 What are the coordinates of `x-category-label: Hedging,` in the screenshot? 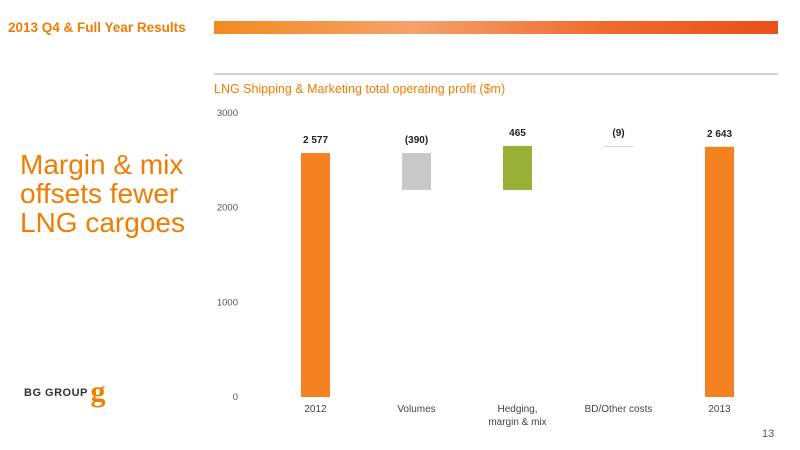 It's located at (517, 409).